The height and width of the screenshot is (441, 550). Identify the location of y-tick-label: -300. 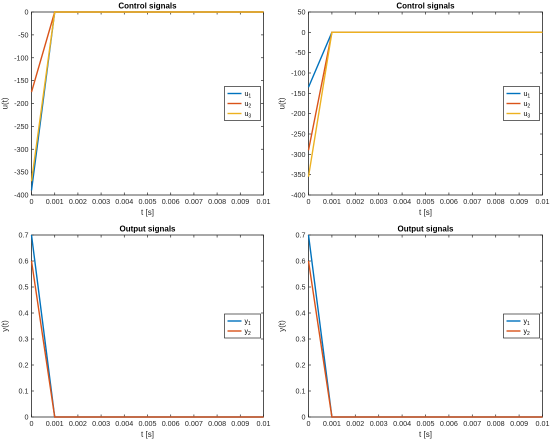
(21, 149).